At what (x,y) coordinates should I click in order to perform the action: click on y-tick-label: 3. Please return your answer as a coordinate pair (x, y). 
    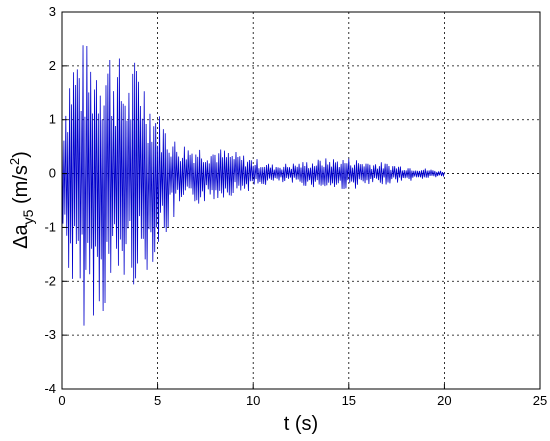
    Looking at the image, I should click on (52, 11).